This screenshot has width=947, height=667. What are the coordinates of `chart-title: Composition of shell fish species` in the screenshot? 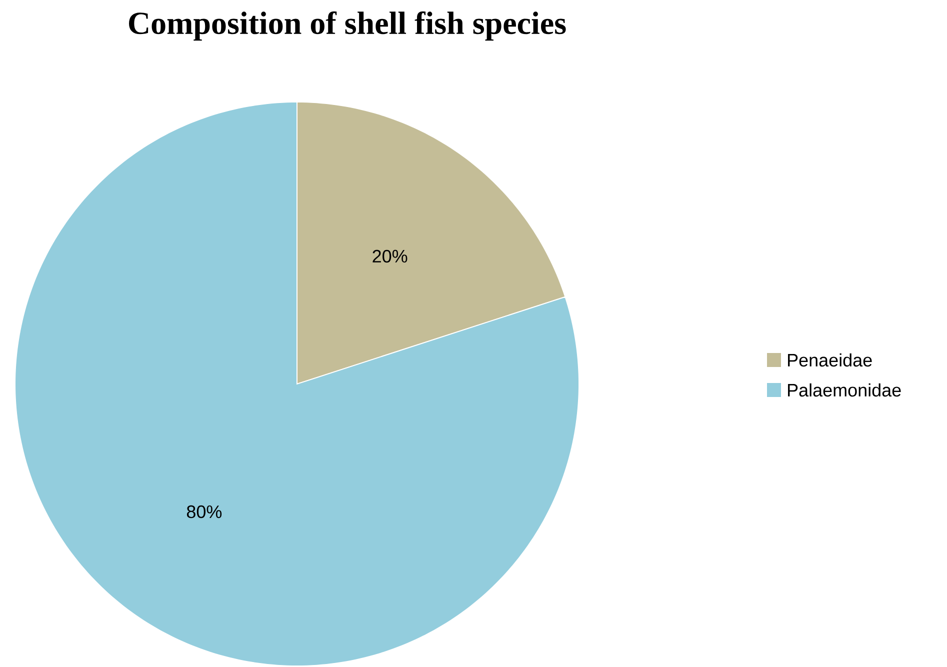 It's located at (347, 26).